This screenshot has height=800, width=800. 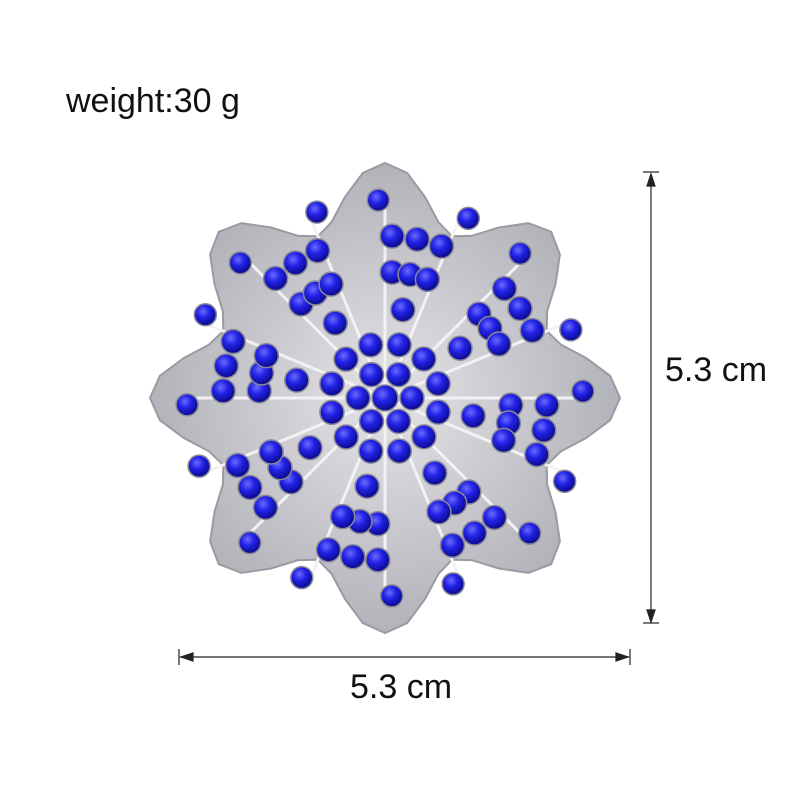 I want to click on height-dimension-arrow, so click(x=651, y=397).